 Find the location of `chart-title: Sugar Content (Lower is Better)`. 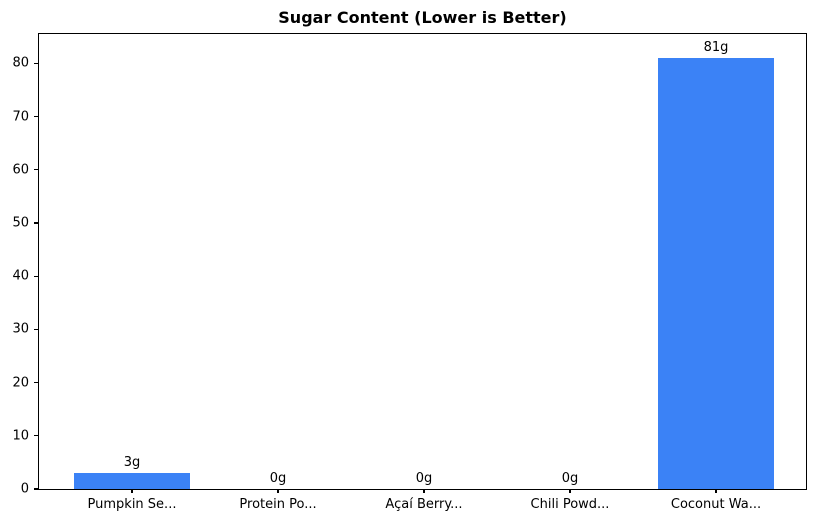

chart-title: Sugar Content (Lower is Better) is located at coordinates (422, 17).